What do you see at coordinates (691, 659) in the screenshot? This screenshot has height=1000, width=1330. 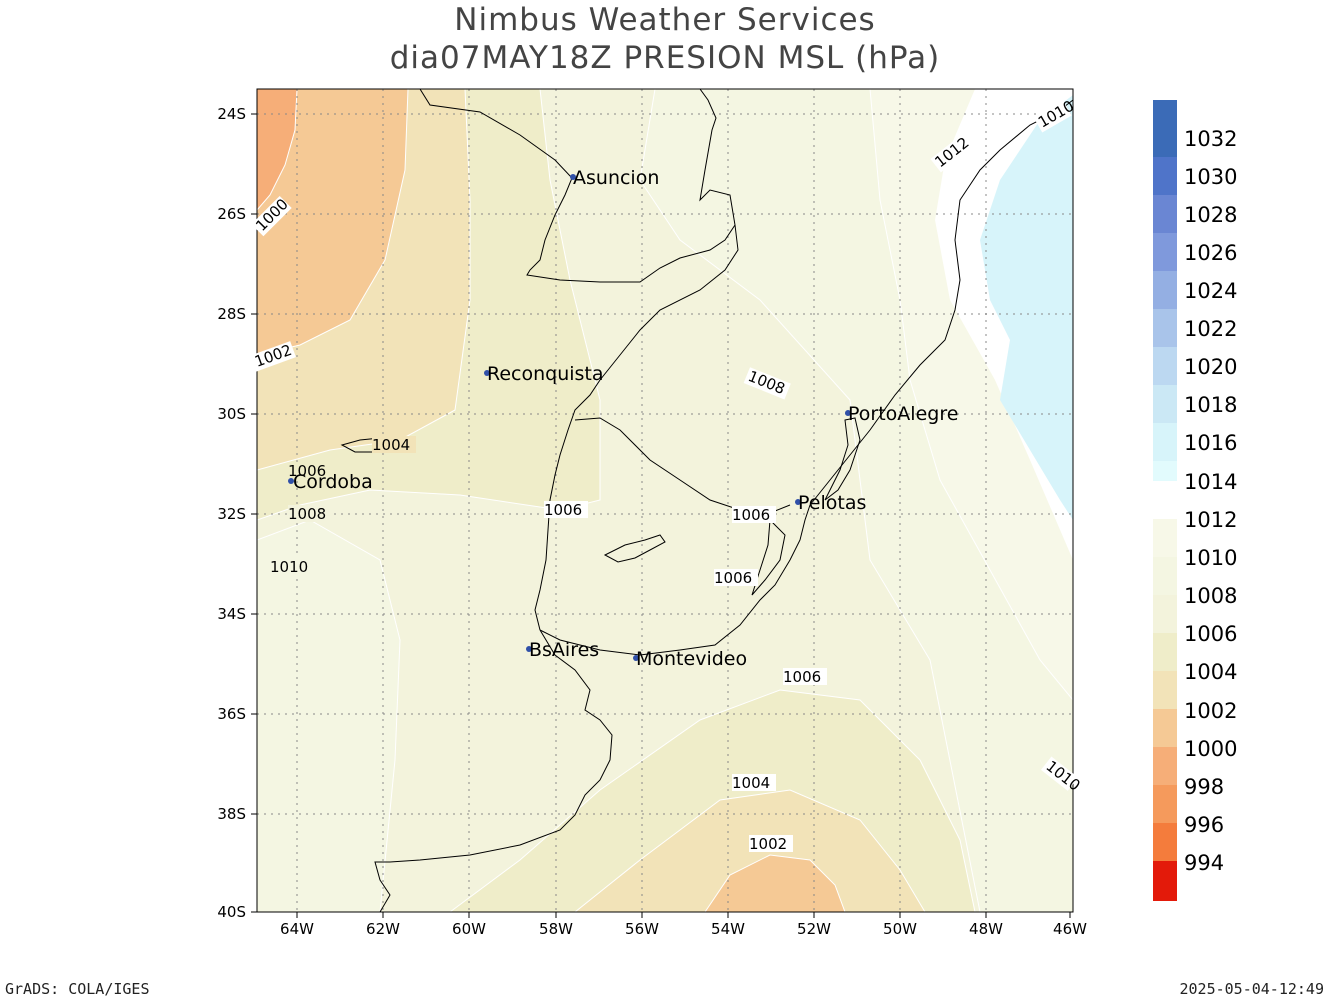 I see `city-label: Montevideo` at bounding box center [691, 659].